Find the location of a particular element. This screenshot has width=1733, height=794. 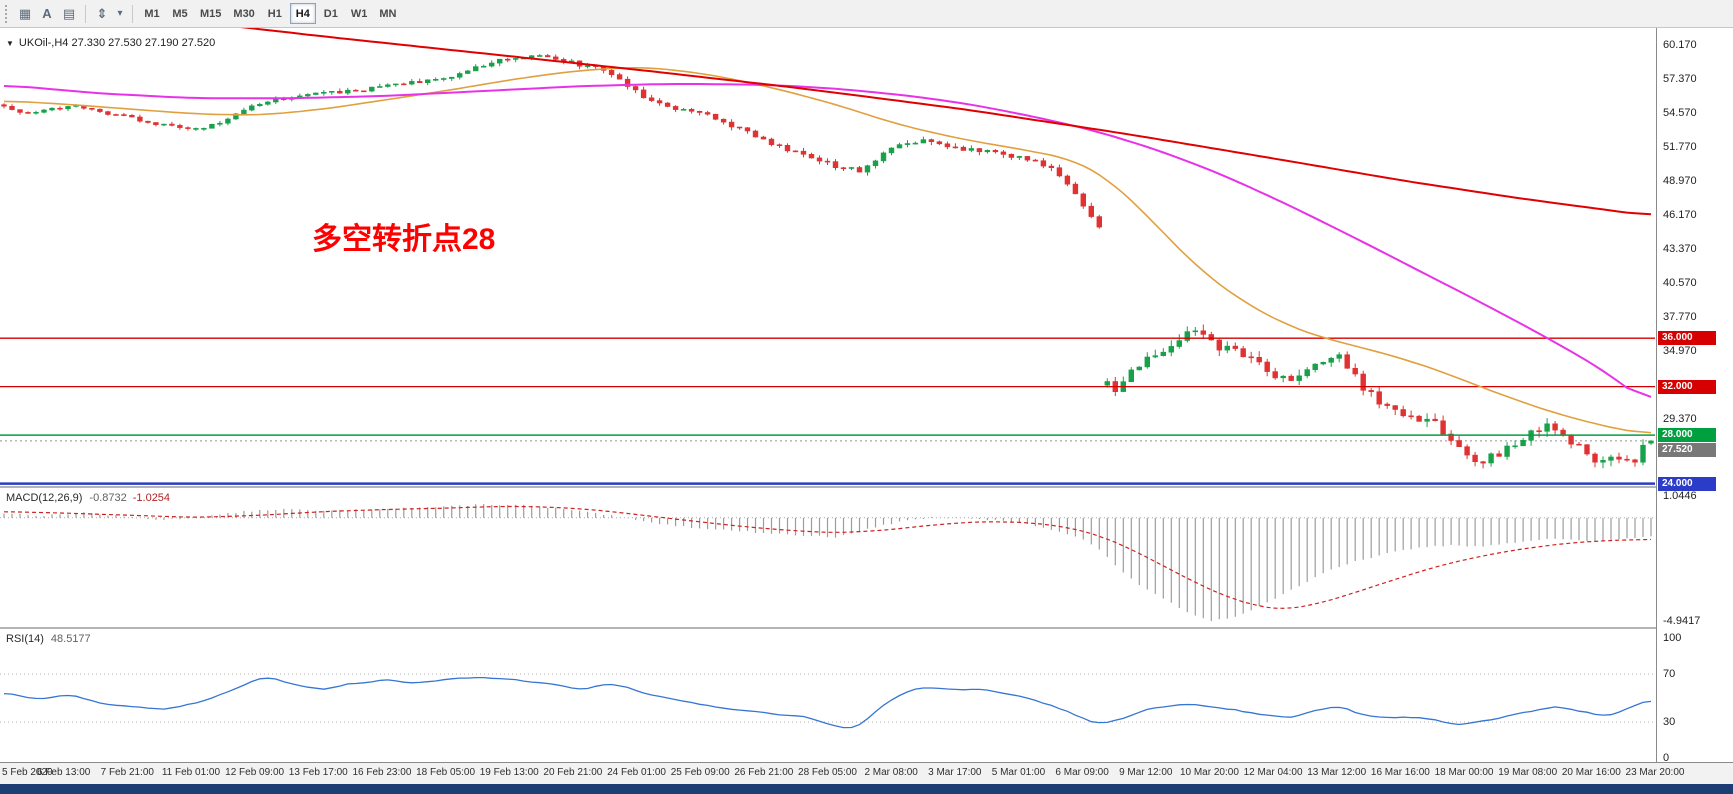

collapse-arrow-icon: ▼ is located at coordinates (10, 43).